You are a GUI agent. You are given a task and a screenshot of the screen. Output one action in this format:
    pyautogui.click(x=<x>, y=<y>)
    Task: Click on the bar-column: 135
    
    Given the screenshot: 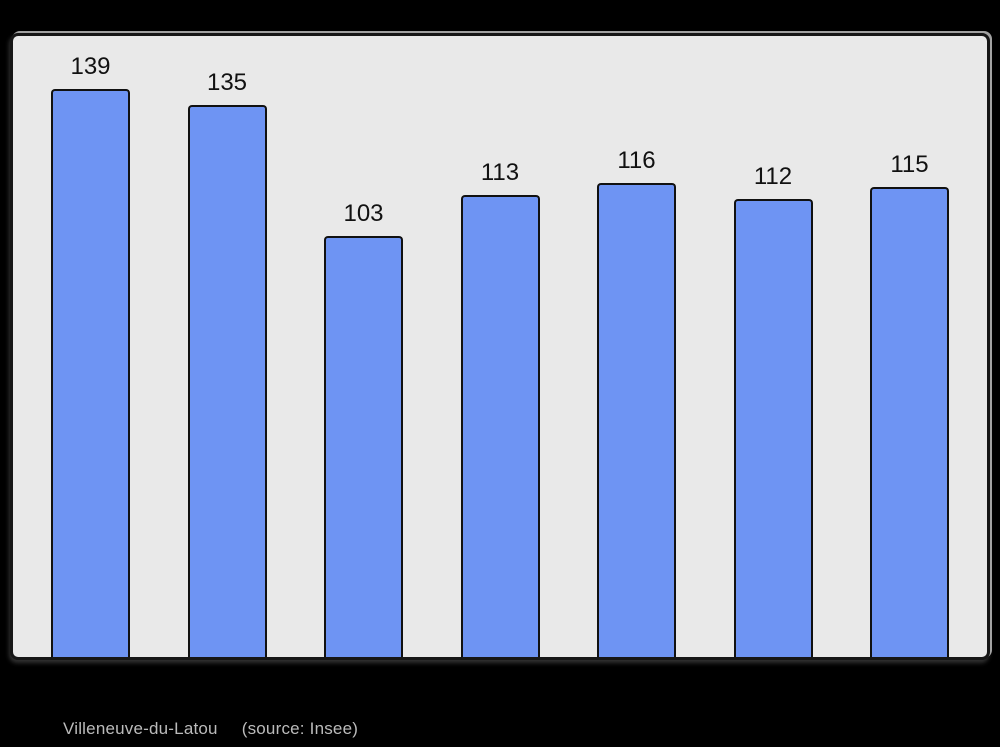 What is the action you would take?
    pyautogui.click(x=227, y=362)
    